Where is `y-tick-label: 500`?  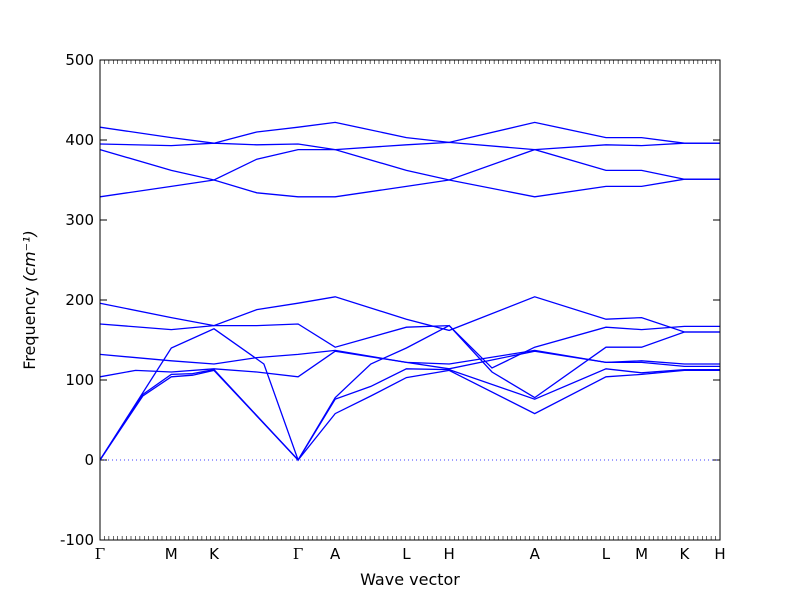 y-tick-label: 500 is located at coordinates (79, 60).